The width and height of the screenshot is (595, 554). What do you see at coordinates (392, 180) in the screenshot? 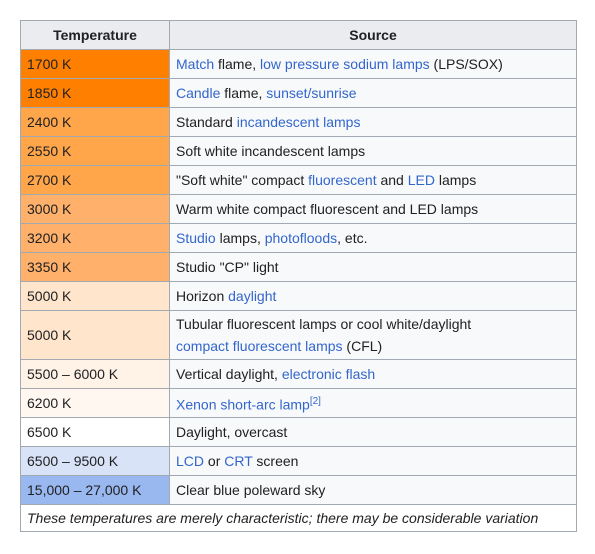
I see `source-text: and` at bounding box center [392, 180].